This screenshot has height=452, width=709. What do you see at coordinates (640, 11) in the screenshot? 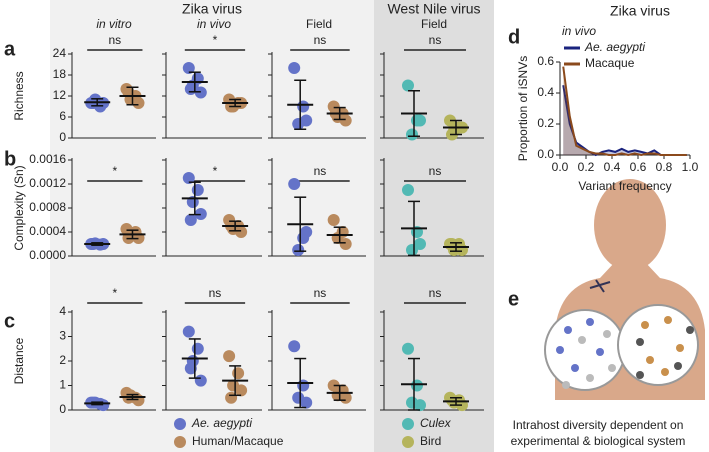
I see `title: Zika virus` at bounding box center [640, 11].